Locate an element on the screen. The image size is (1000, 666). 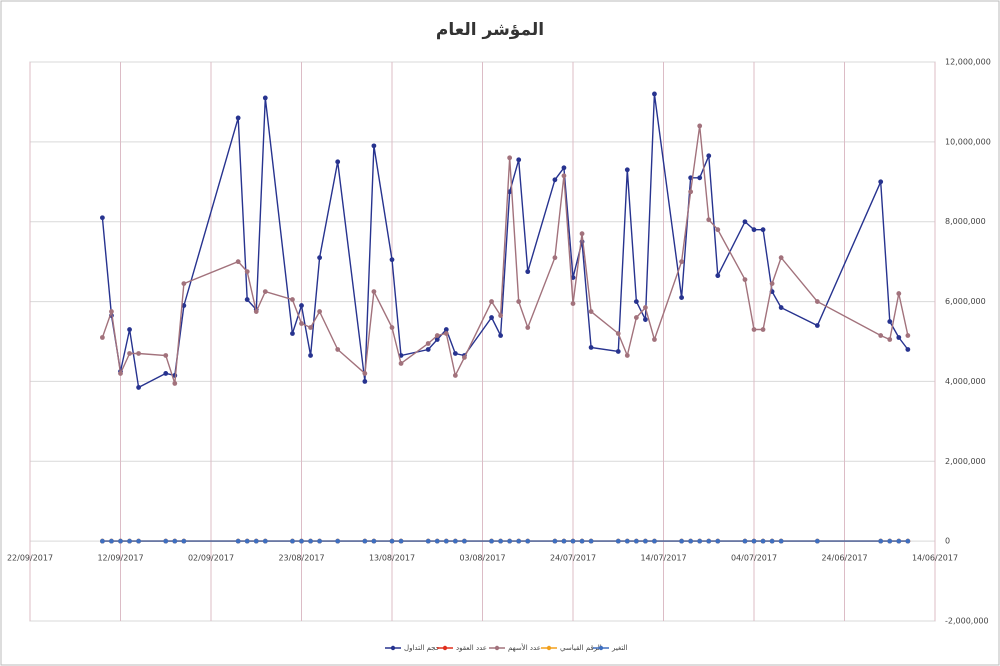
x-tick-label: 22/09/2017 is located at coordinates (30, 558).